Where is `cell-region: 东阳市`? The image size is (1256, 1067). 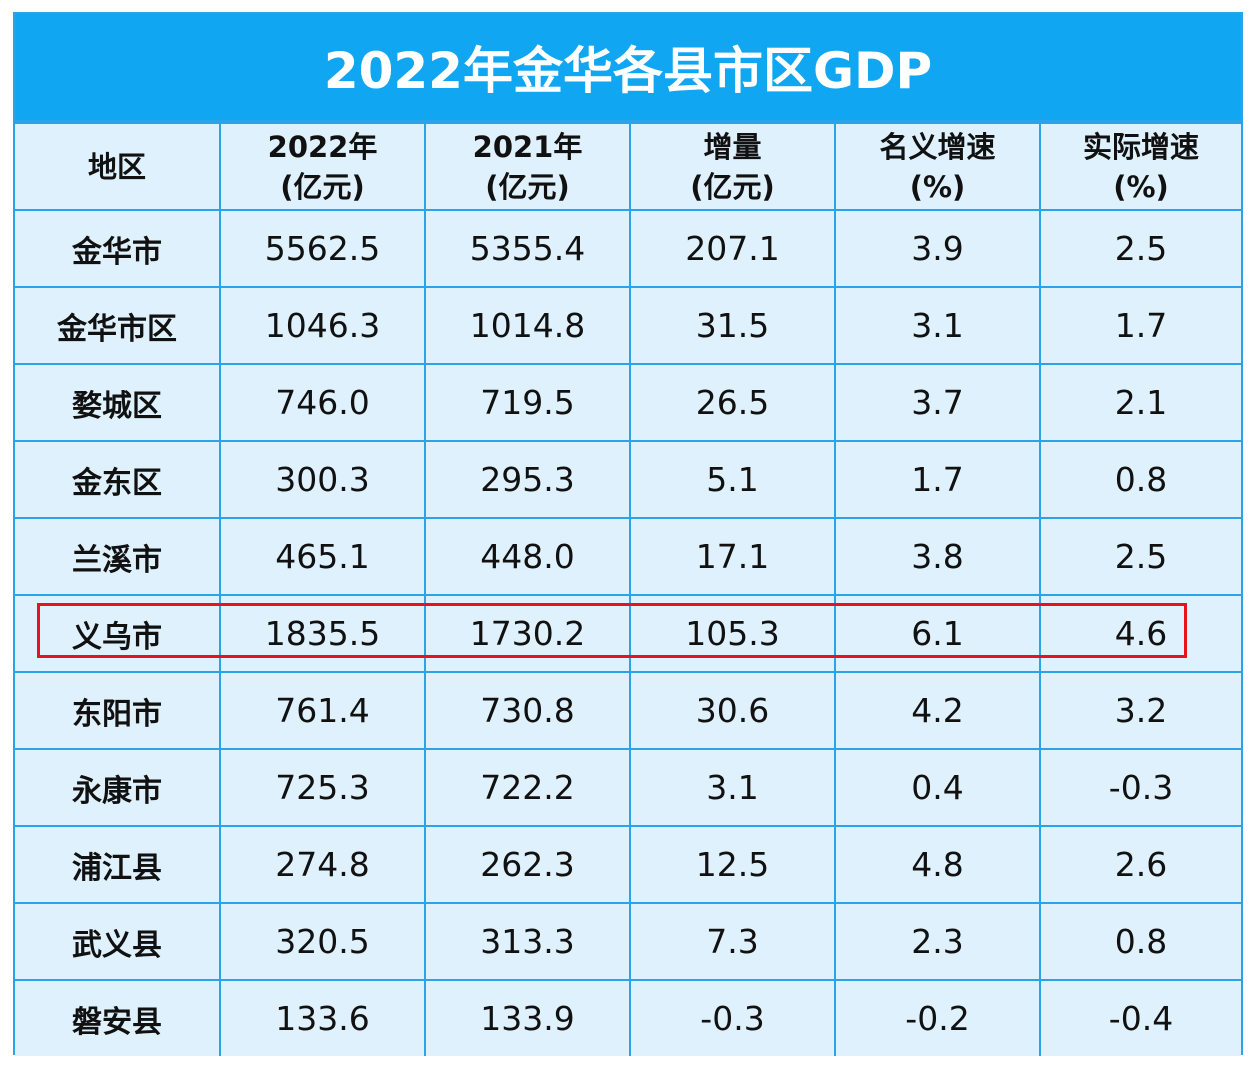 cell-region: 东阳市 is located at coordinates (118, 710).